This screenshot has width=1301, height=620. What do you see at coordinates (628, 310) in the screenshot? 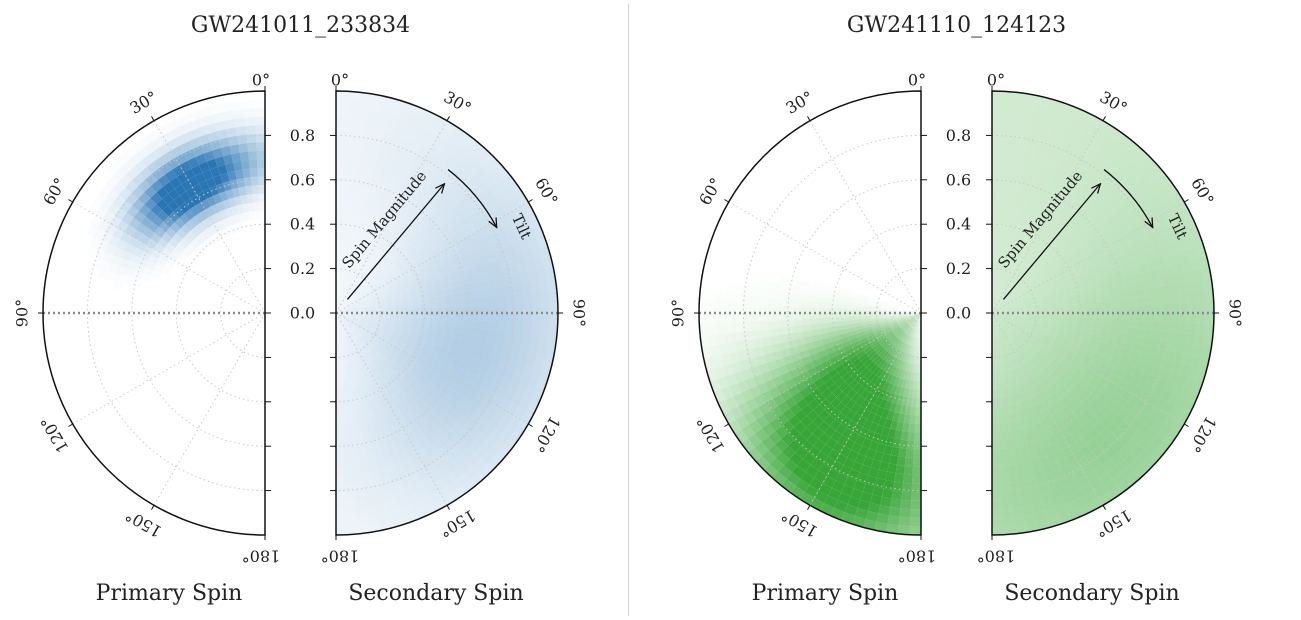
I see `panel-divider` at bounding box center [628, 310].